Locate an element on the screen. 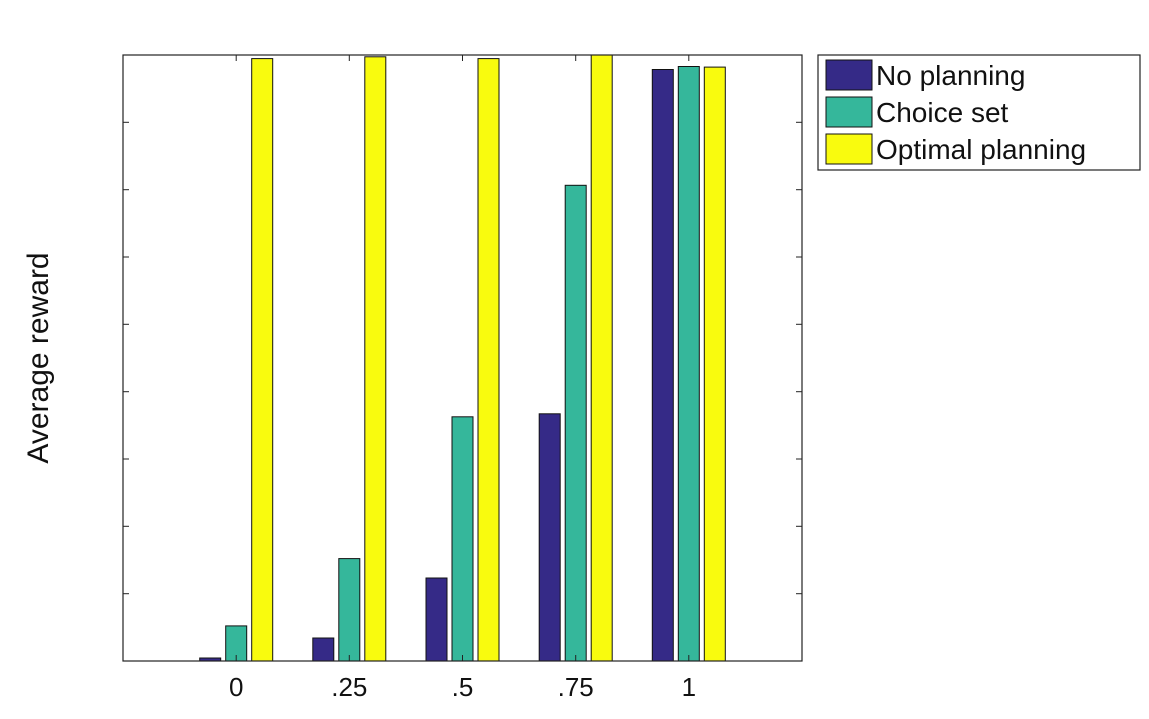 Image resolution: width=1149 pixels, height=719 pixels. legend: No planning Choice set Optimal planning is located at coordinates (979, 112).